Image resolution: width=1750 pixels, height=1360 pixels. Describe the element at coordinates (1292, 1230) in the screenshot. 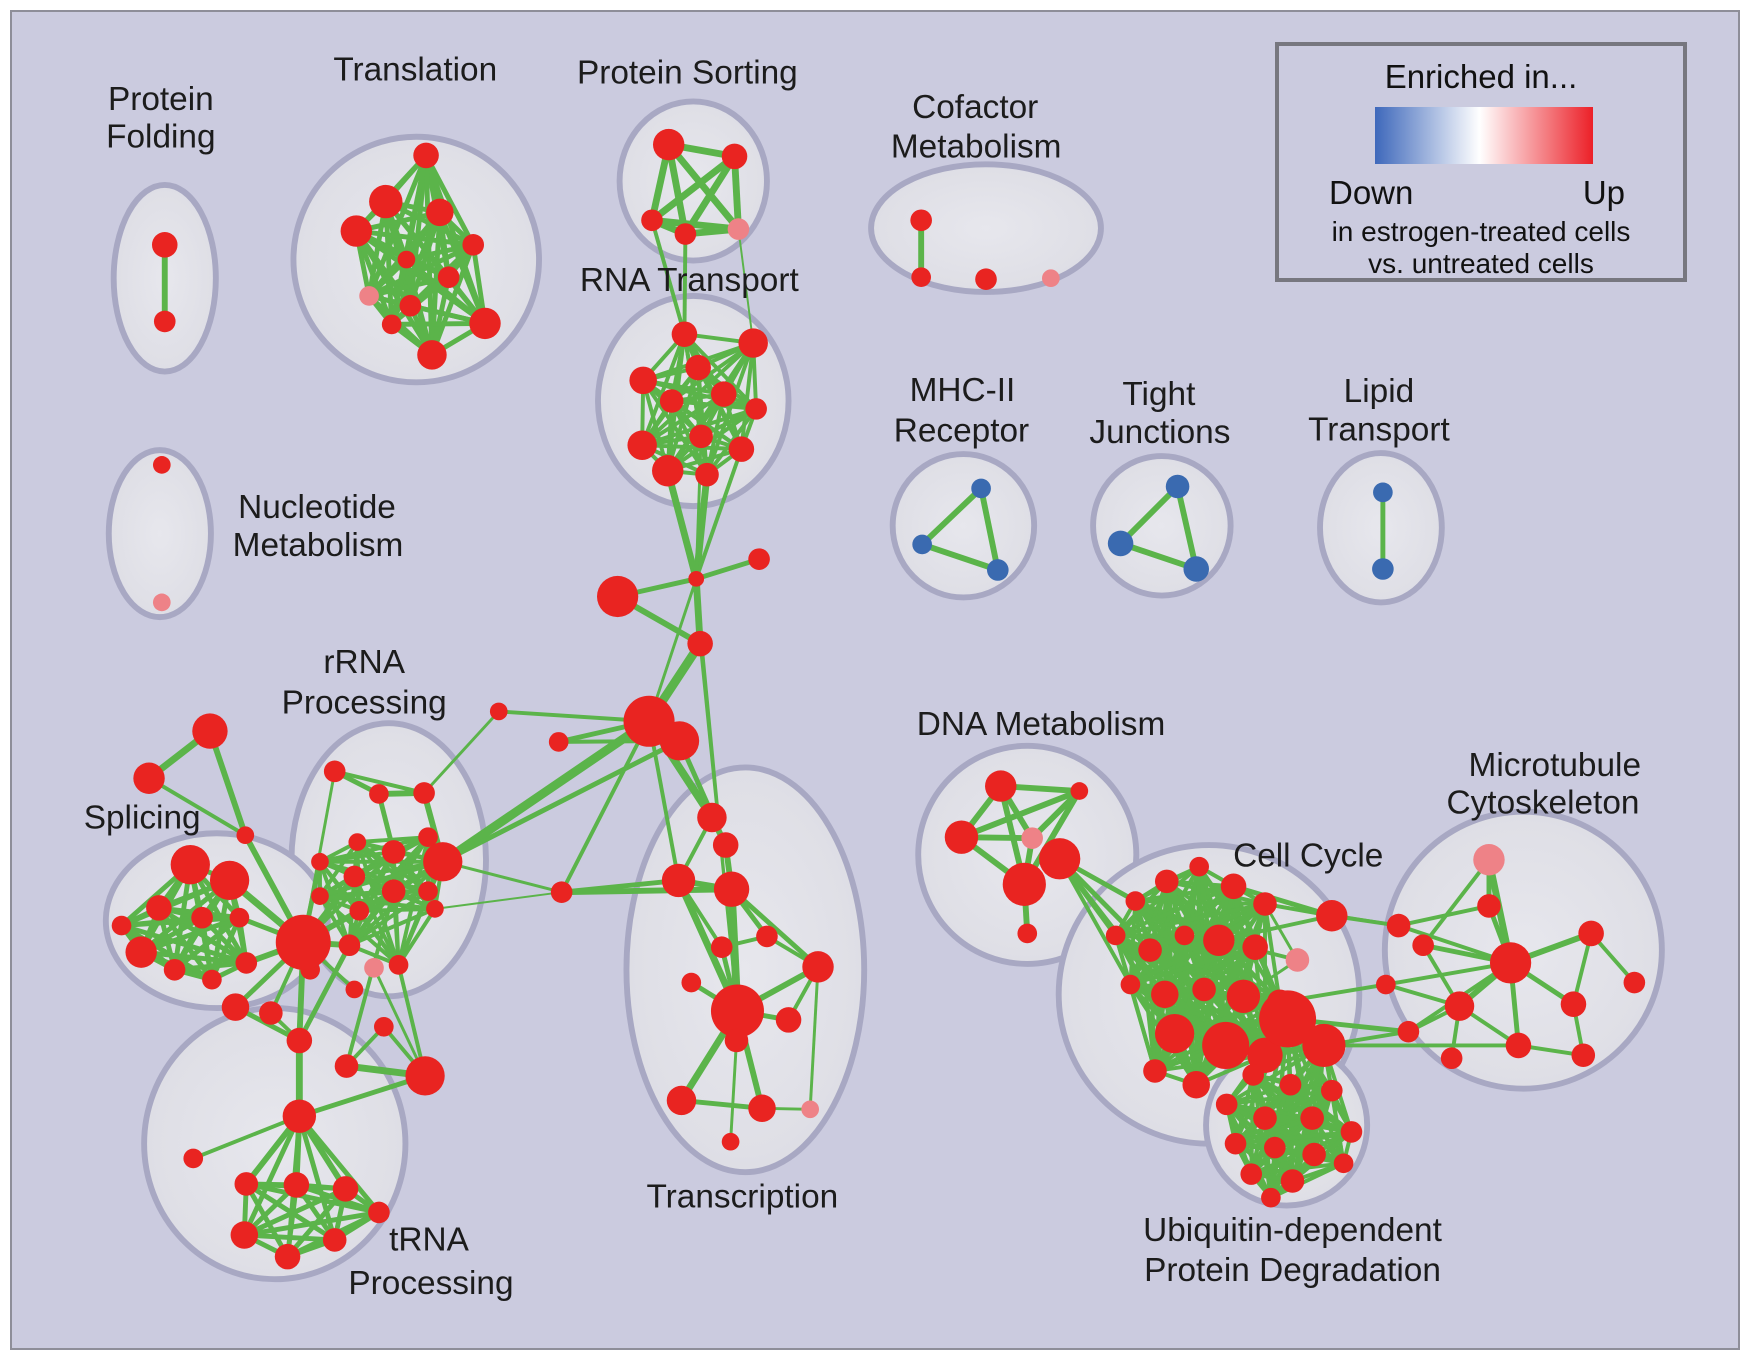

I see `cluster-label-ubiquitin-degradation: Ubiquitin-dependent` at that location.